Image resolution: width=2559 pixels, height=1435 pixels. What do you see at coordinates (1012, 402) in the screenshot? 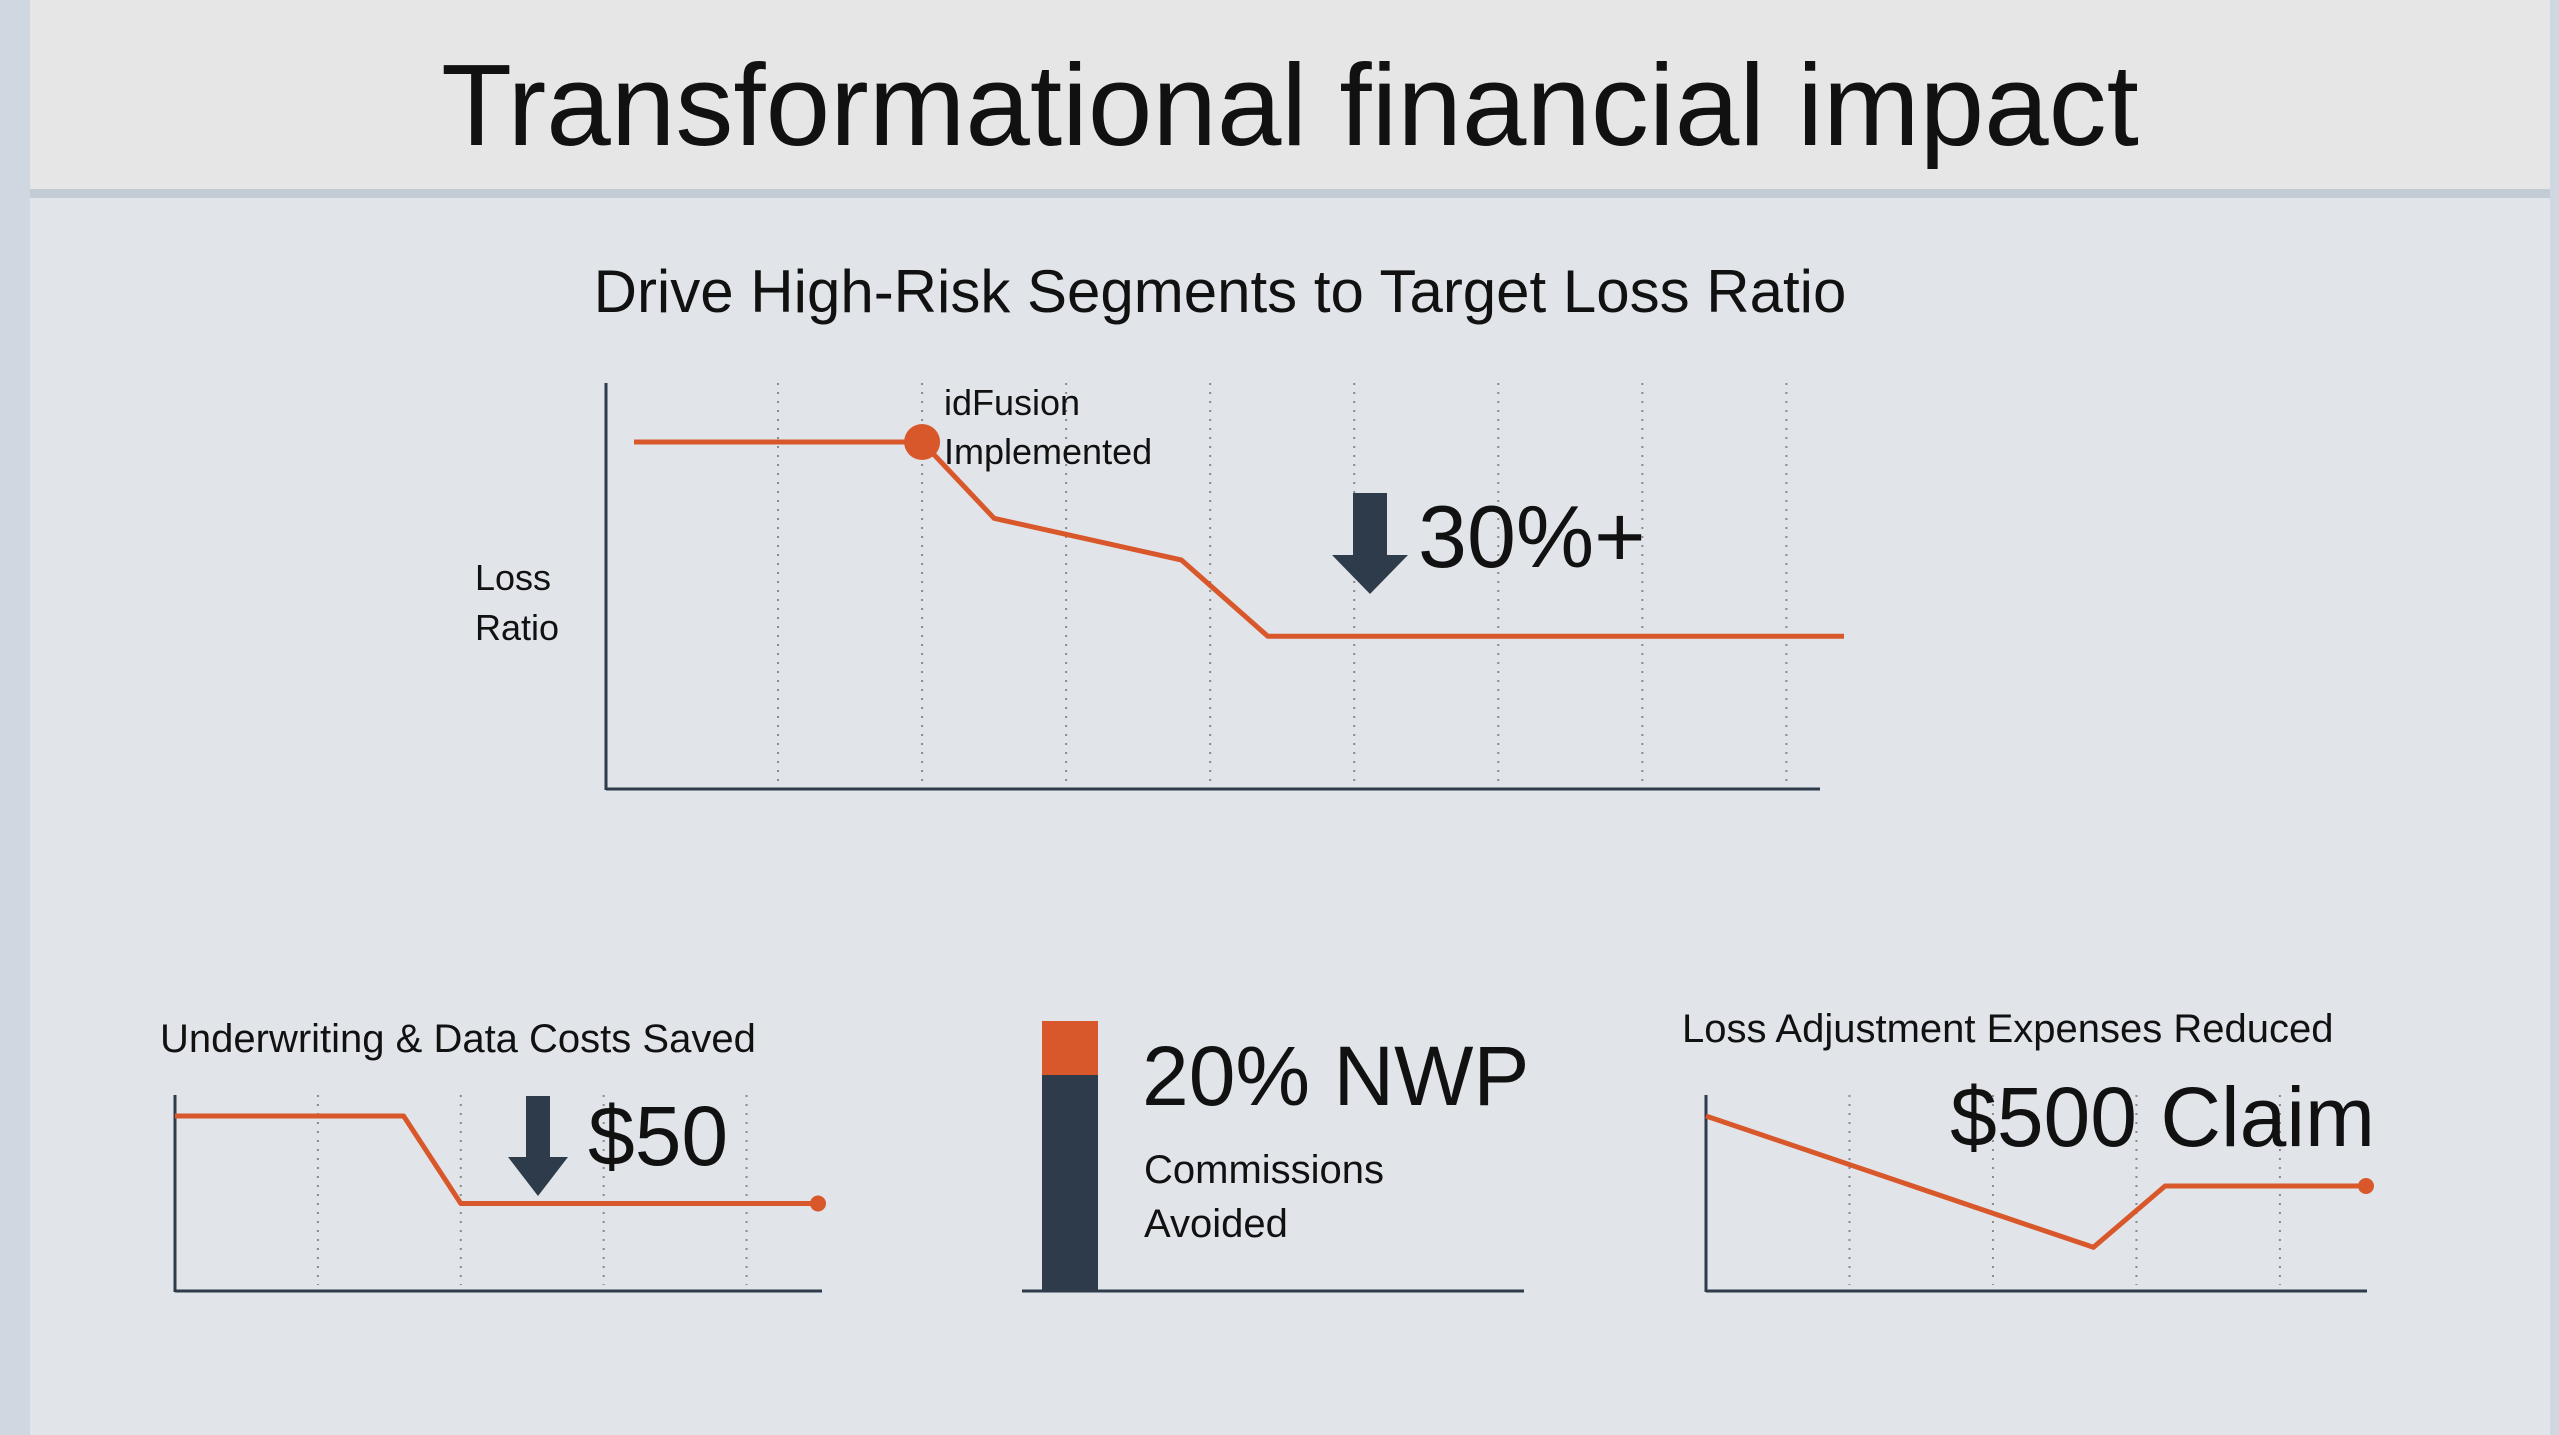
I see `marker-label-line-1: idFusion` at bounding box center [1012, 402].